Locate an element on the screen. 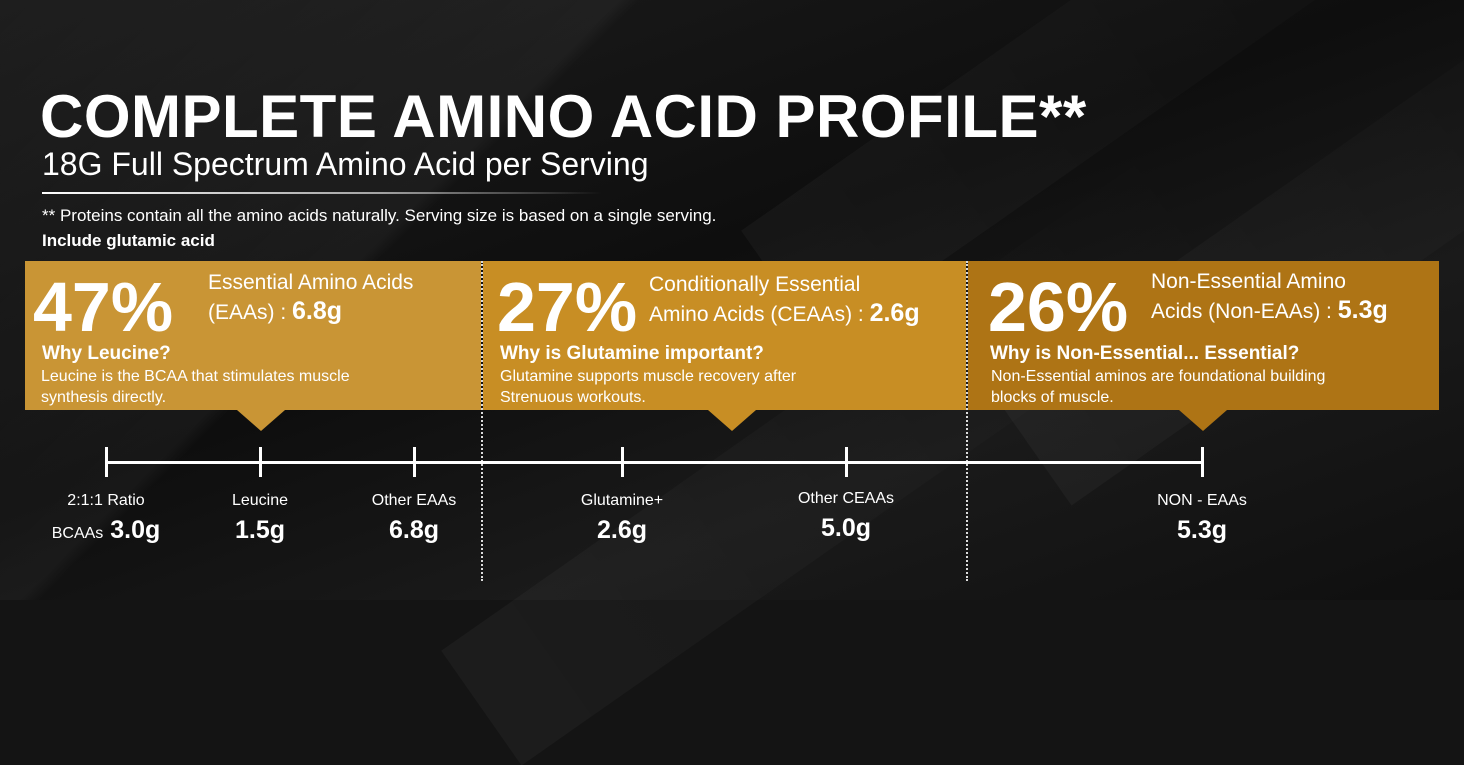 This screenshot has width=1464, height=765. scale-amount-bcaas: 3.0g is located at coordinates (135, 530).